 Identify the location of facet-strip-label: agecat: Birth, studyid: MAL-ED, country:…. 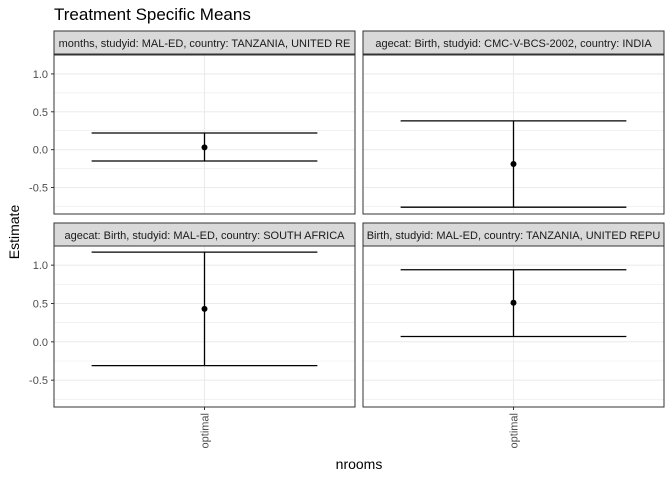
(205, 236).